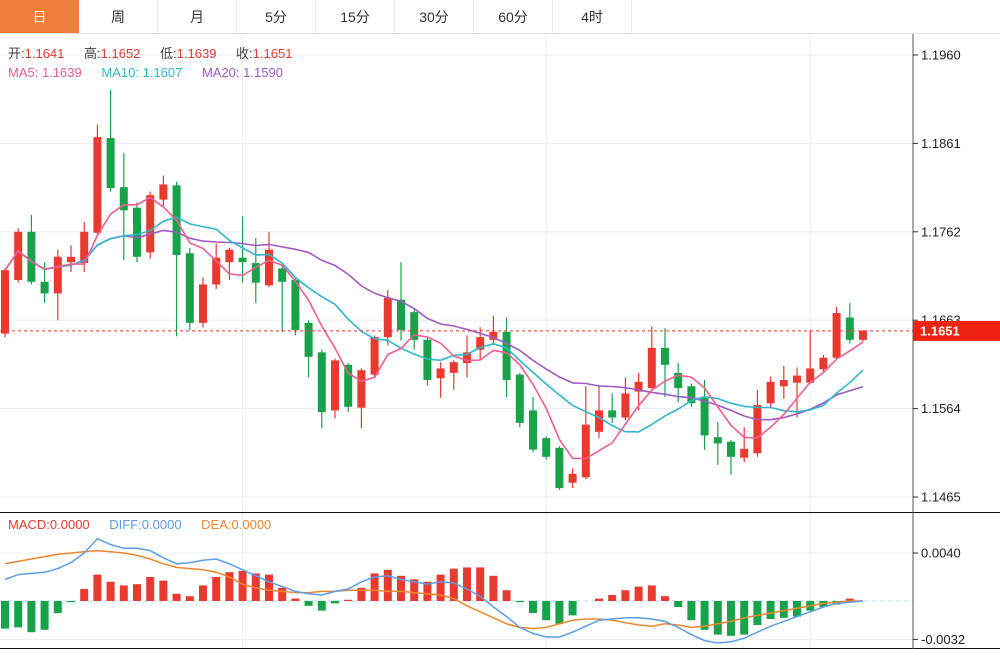 This screenshot has width=1000, height=655. I want to click on tab-day: 日, so click(39, 16).